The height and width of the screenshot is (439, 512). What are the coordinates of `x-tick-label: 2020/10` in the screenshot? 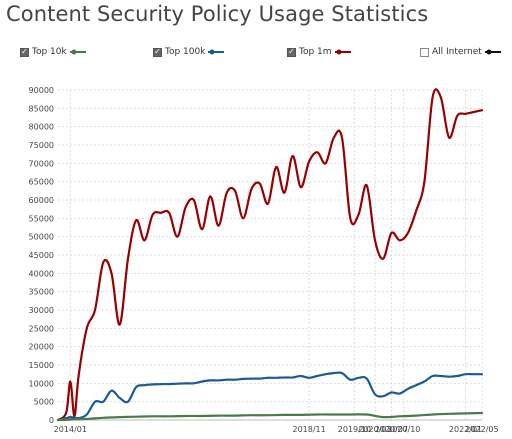 It's located at (403, 429).